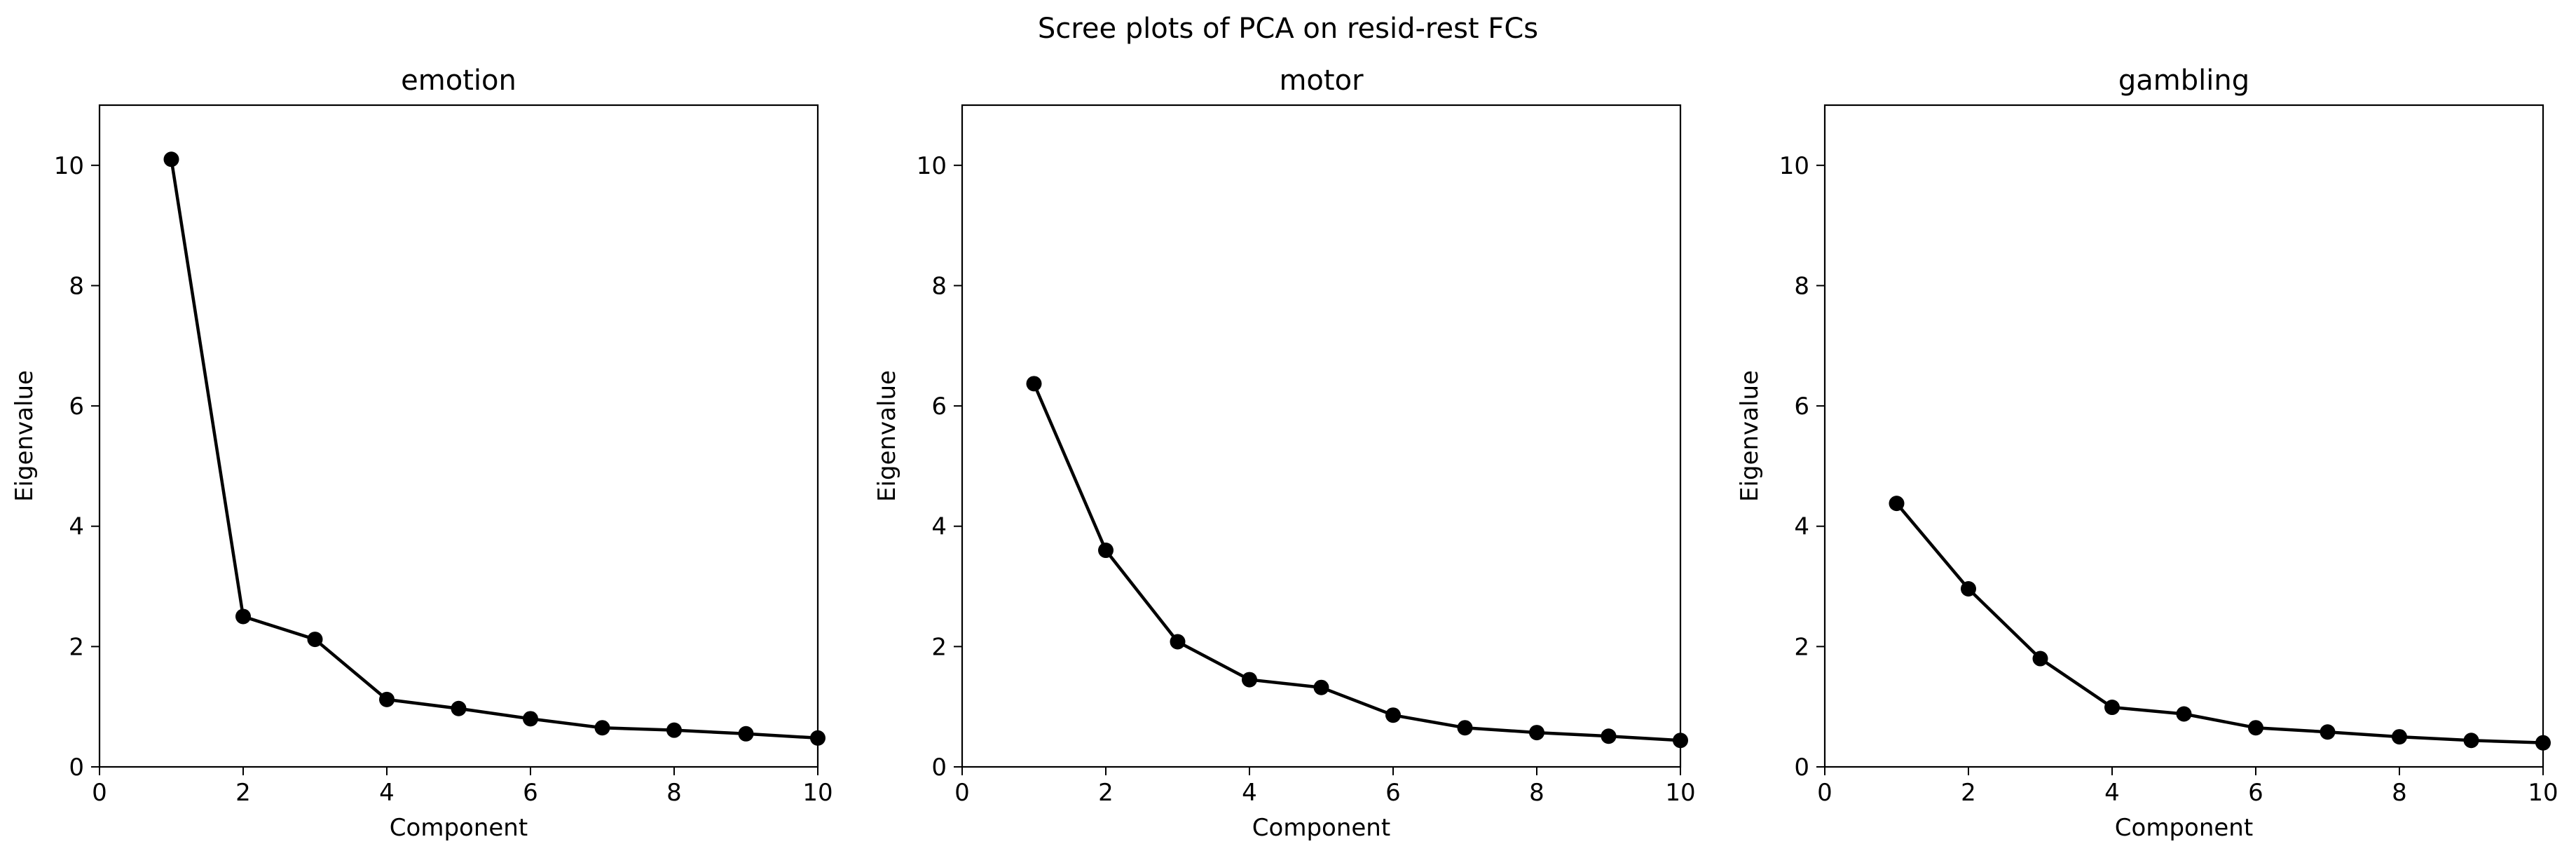 The width and height of the screenshot is (2576, 858). I want to click on figure-suptitle: Scree plots of PCA on resid-rest FCs, so click(1288, 29).